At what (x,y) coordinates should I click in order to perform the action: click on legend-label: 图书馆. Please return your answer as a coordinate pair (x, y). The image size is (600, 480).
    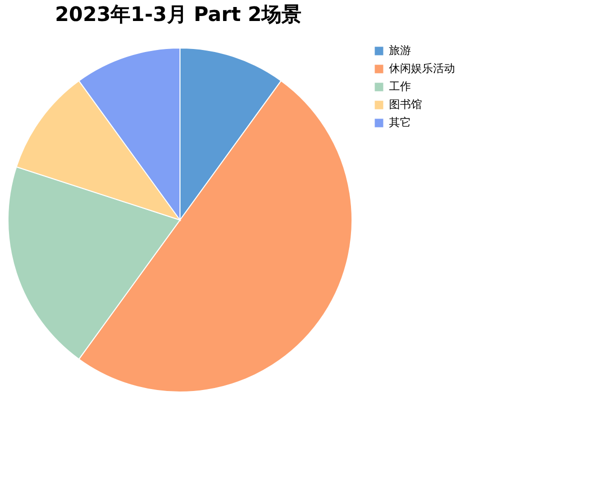
    Looking at the image, I should click on (405, 104).